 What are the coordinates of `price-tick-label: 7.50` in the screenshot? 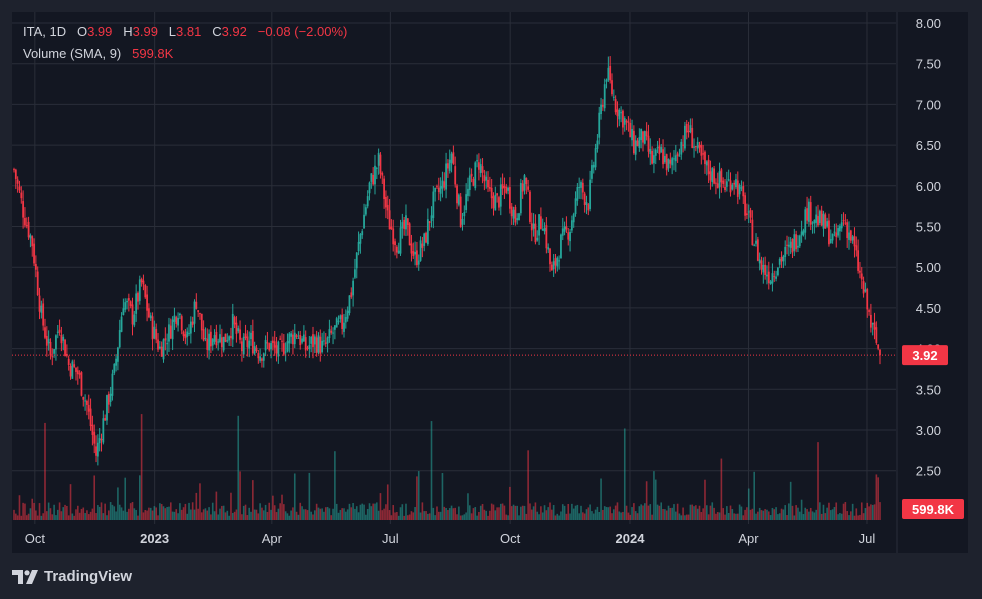 It's located at (928, 64).